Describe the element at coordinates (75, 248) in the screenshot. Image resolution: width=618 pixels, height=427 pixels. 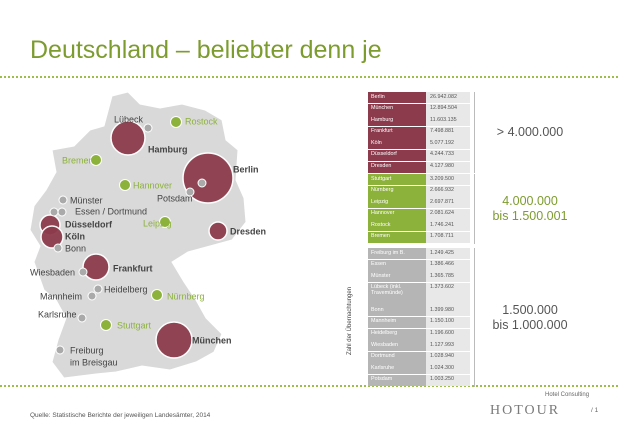
I see `city-label: Bonn` at that location.